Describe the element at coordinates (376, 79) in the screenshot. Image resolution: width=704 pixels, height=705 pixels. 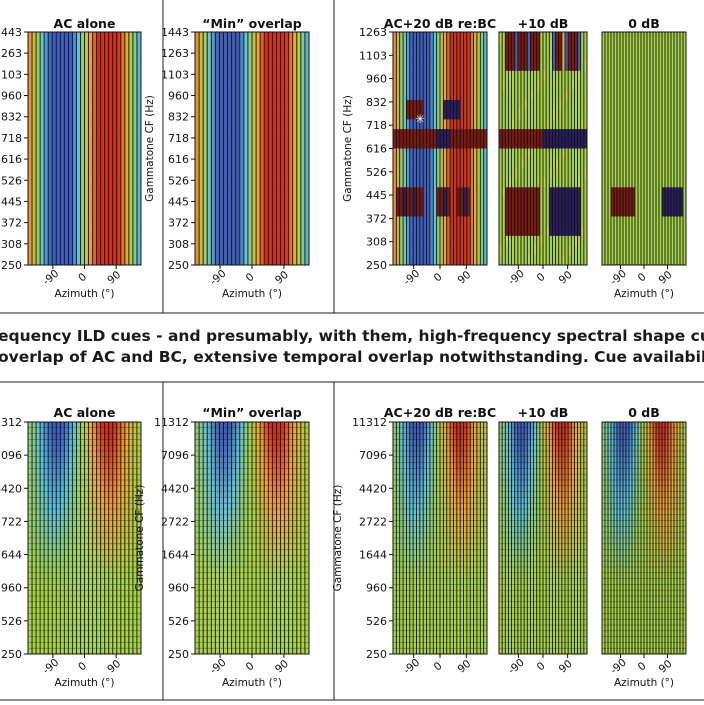
I see `y-tick-label: 960` at that location.